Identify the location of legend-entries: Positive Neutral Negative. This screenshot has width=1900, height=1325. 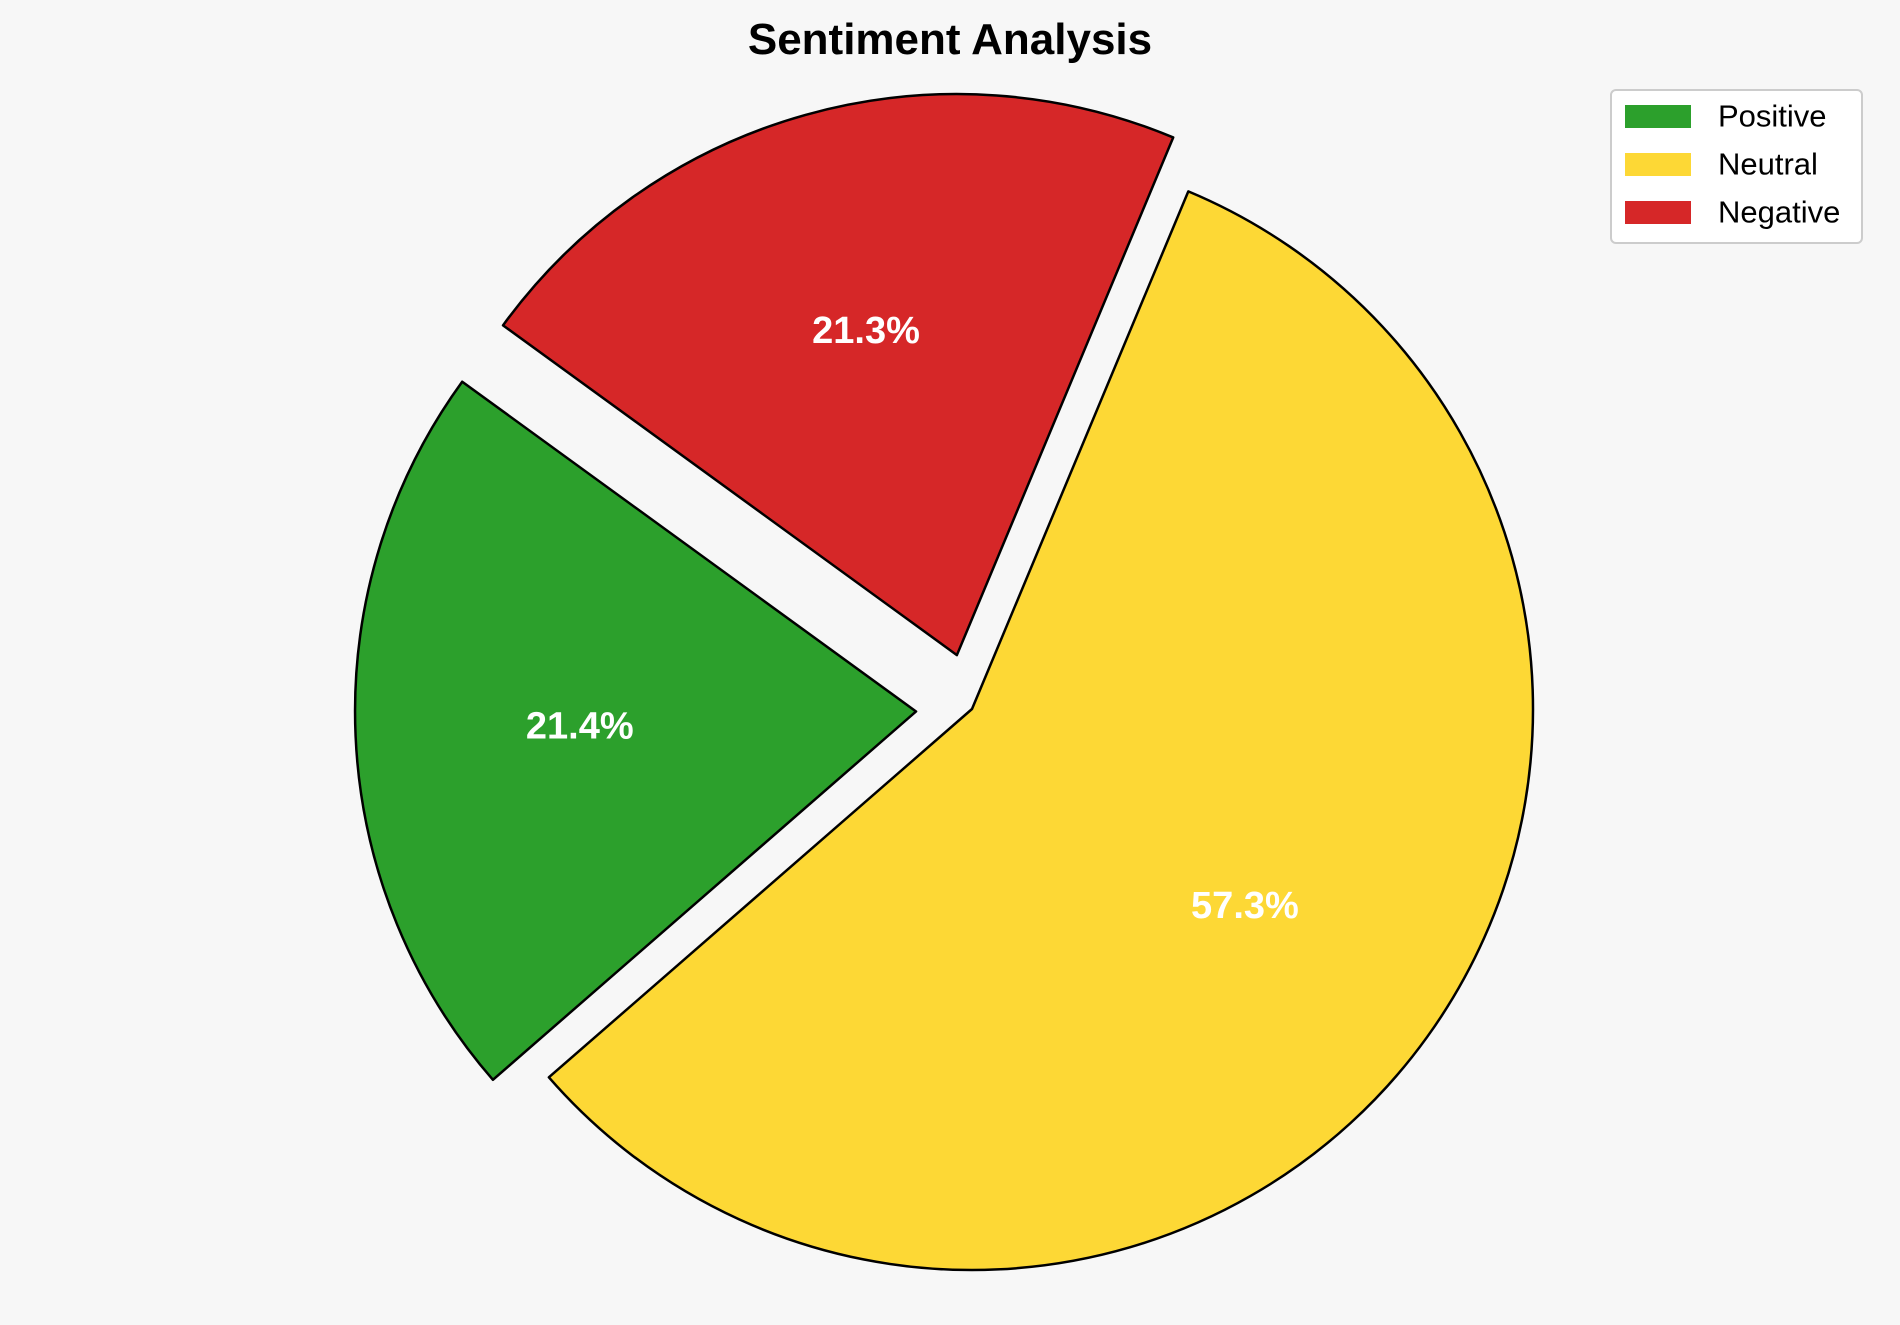
(1732, 164).